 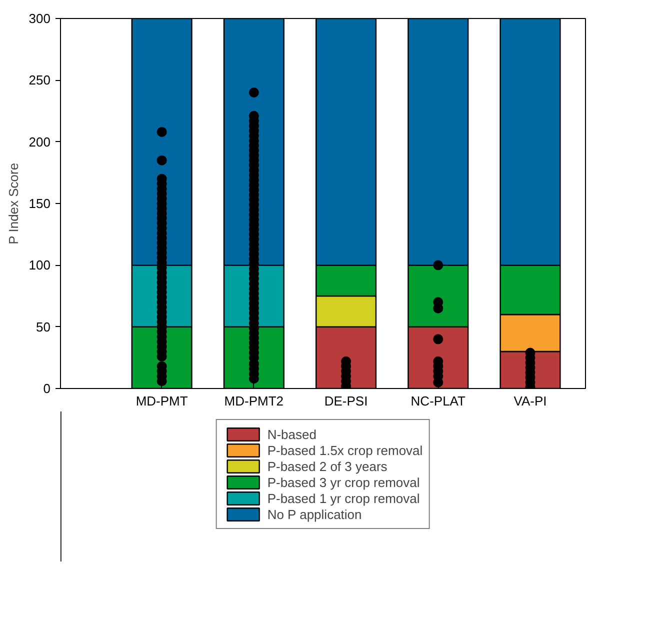 I want to click on x-tick-label: MD-PMT, so click(x=162, y=401).